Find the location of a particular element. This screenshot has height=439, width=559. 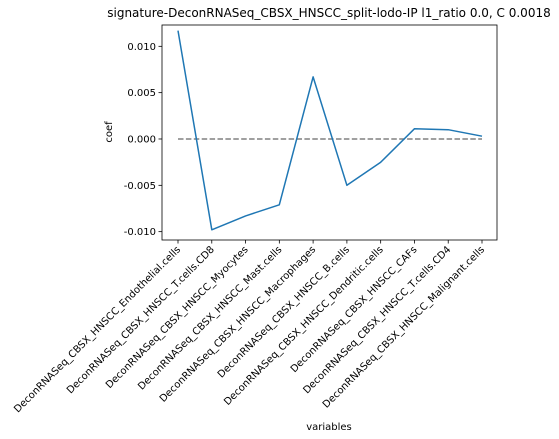

x-tick-label: DeconRNASeq_CBSX_HNSCC_Malignant.cells is located at coordinates (404, 327).